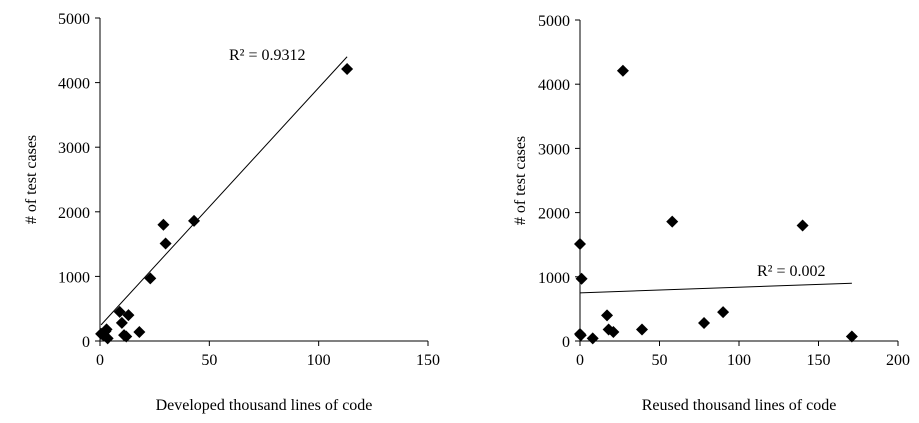 This screenshot has width=919, height=423. What do you see at coordinates (819, 360) in the screenshot?
I see `right-x-tick-label: 150` at bounding box center [819, 360].